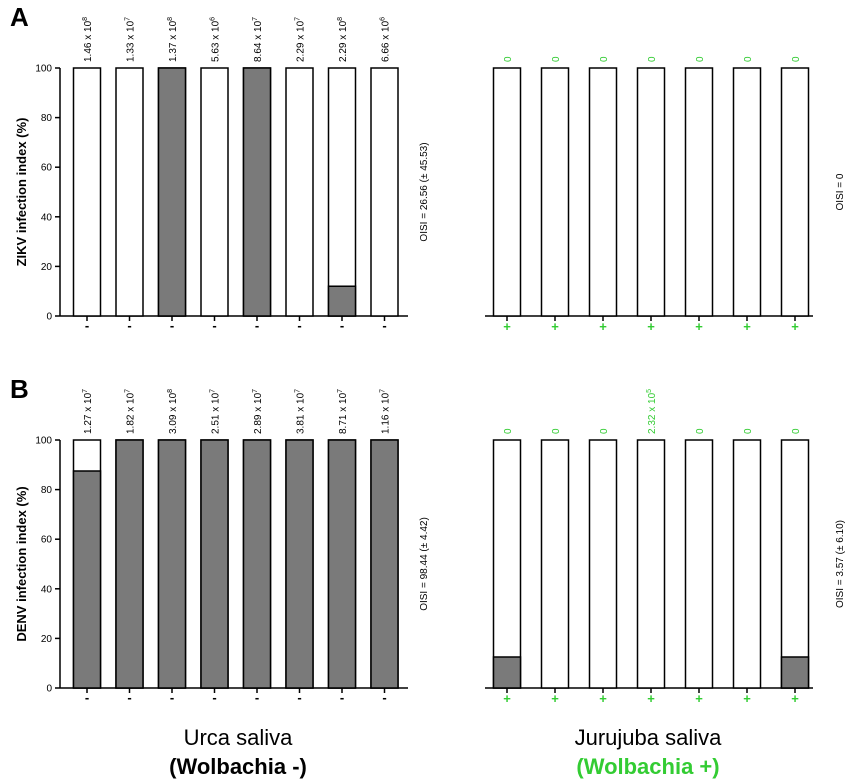 This screenshot has width=850, height=784. What do you see at coordinates (173, 39) in the screenshot?
I see `bar-data-label: 1.37 x 108` at bounding box center [173, 39].